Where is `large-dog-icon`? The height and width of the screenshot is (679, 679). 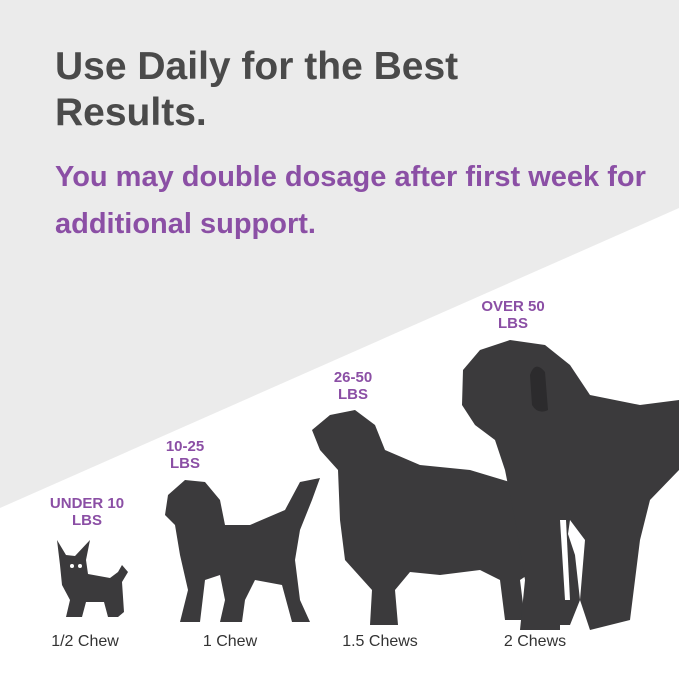
large-dog-icon is located at coordinates (446, 517).